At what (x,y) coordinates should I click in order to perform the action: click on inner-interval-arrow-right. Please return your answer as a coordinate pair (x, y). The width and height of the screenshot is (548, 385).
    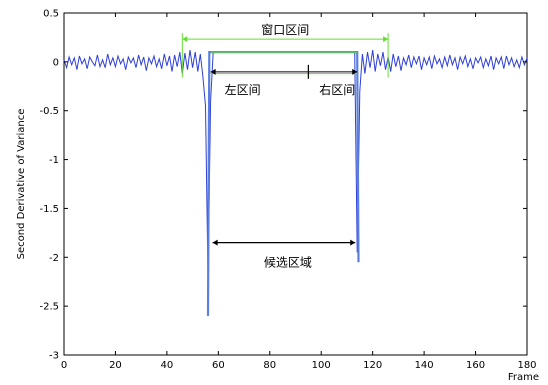
    Looking at the image, I should click on (355, 71).